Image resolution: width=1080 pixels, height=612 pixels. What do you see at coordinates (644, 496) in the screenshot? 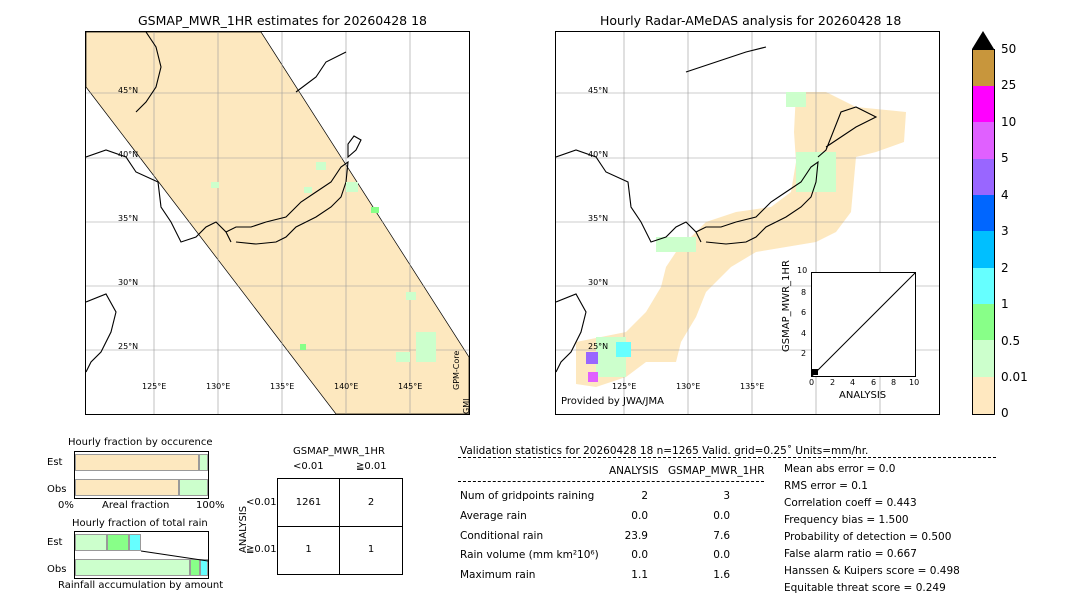
I see `validation-row-a-0: 2` at bounding box center [644, 496].